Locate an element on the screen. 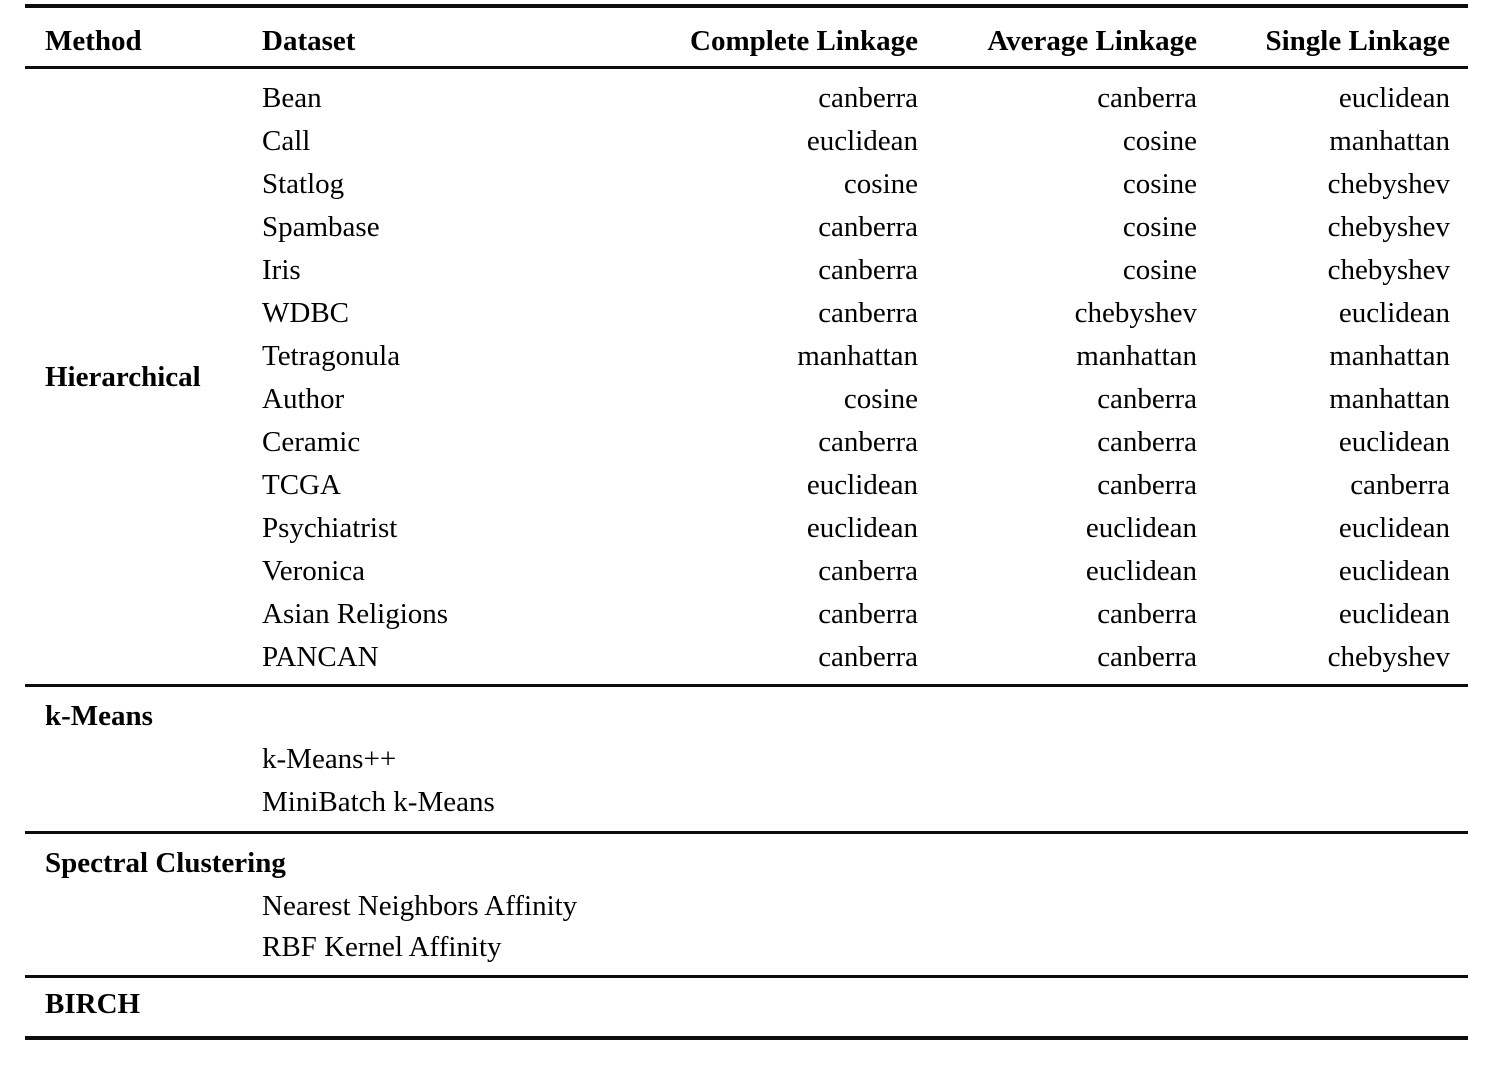 The height and width of the screenshot is (1068, 1507). table-row: MiniBatch k-Means is located at coordinates (746, 802).